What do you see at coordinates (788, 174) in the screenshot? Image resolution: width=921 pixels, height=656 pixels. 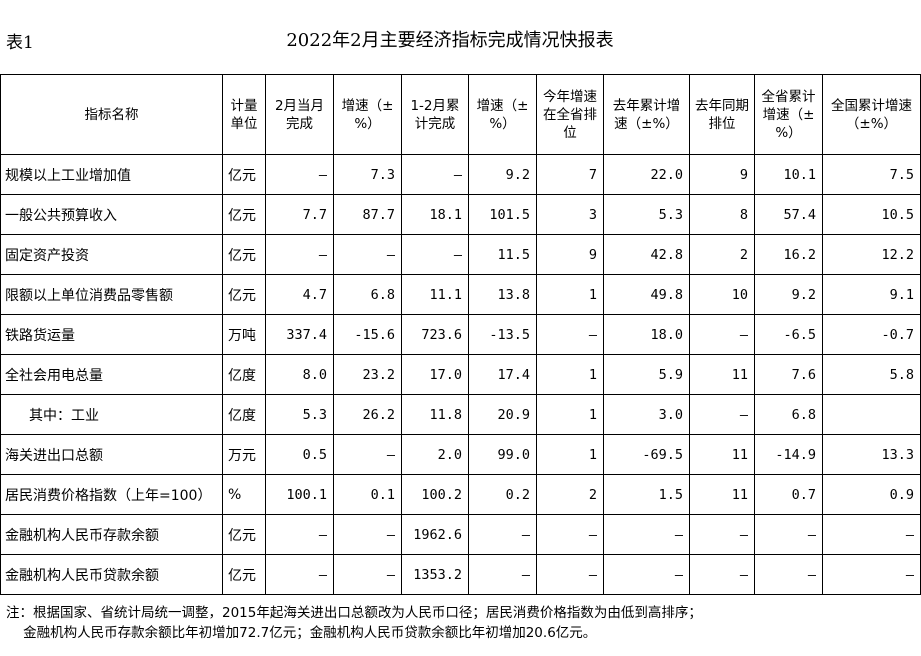 I see `value-cell: 10.1` at bounding box center [788, 174].